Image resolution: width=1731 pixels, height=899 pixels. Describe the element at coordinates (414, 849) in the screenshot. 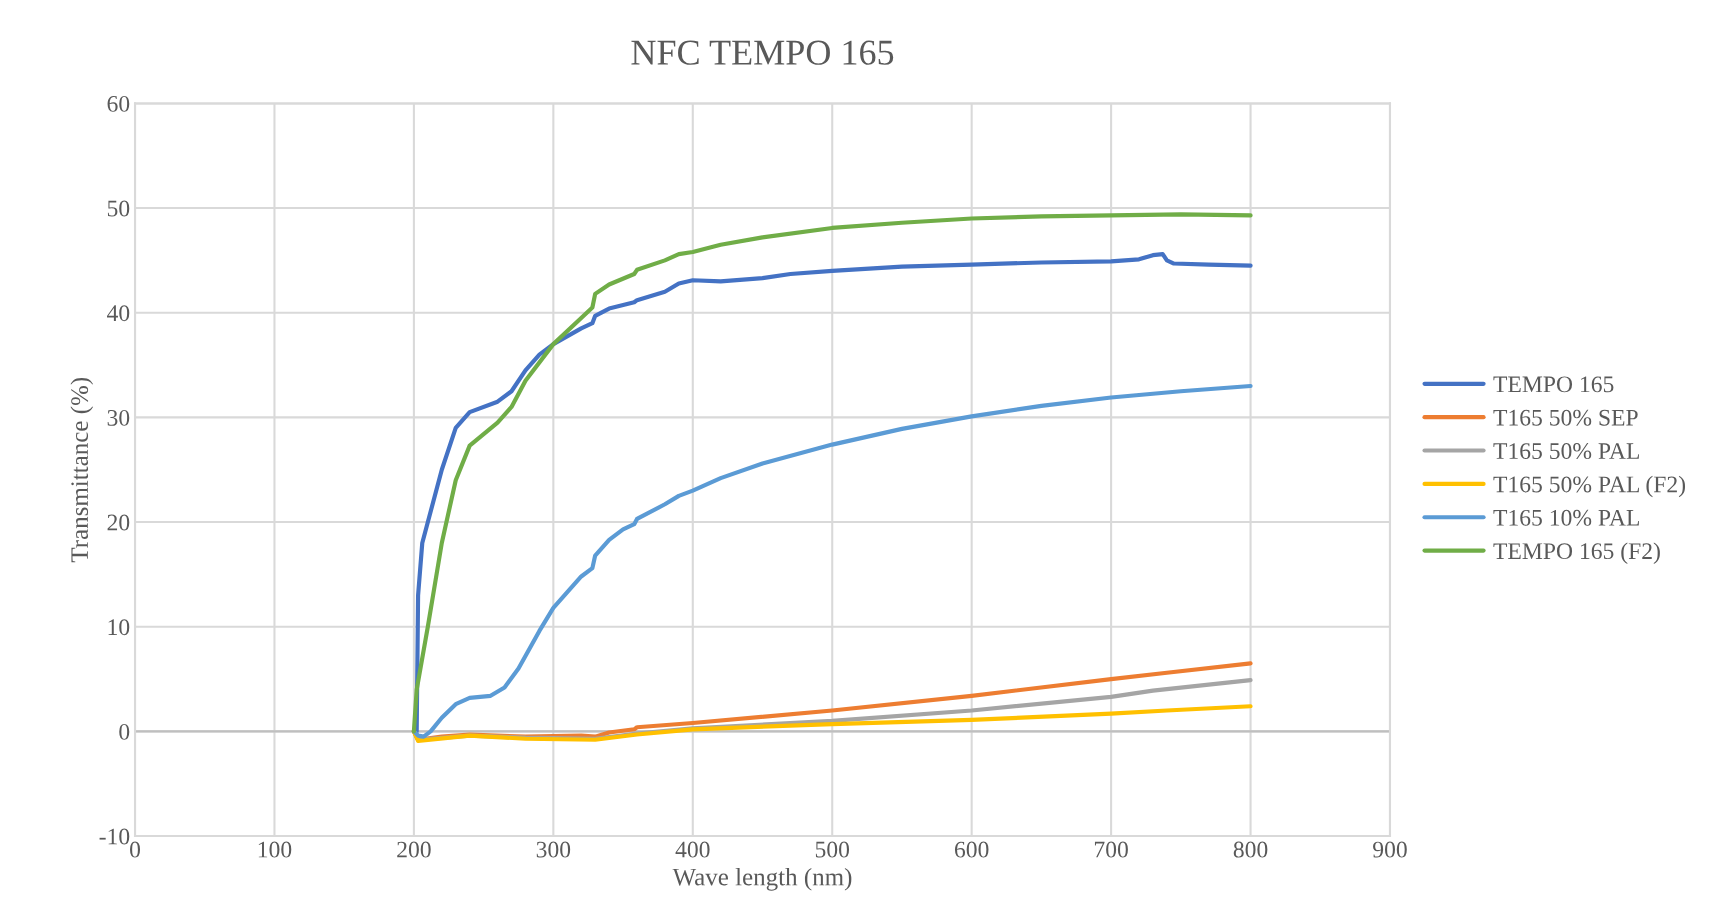

I see `x-tick-label: 200` at that location.